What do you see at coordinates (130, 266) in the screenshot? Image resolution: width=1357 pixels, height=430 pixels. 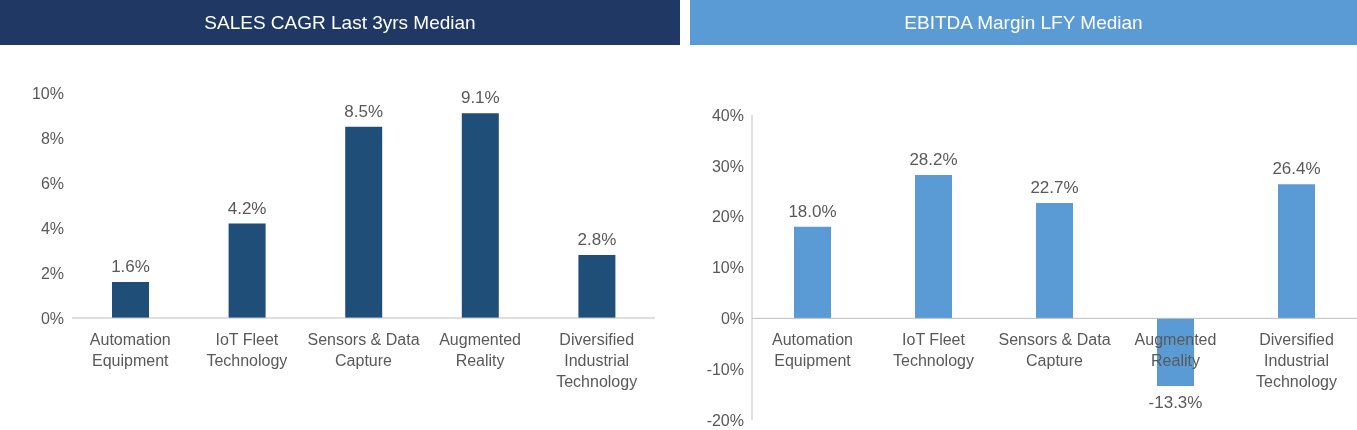 I see `data-label: 1.6%` at bounding box center [130, 266].